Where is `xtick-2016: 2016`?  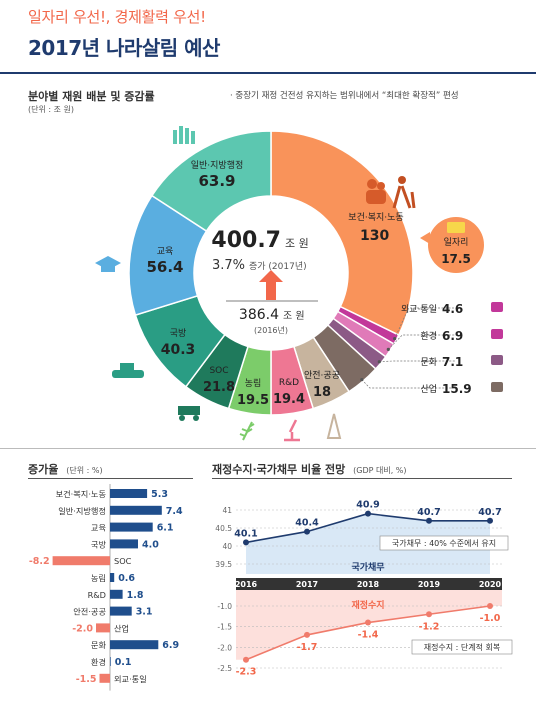 xtick-2016: 2016 is located at coordinates (246, 584).